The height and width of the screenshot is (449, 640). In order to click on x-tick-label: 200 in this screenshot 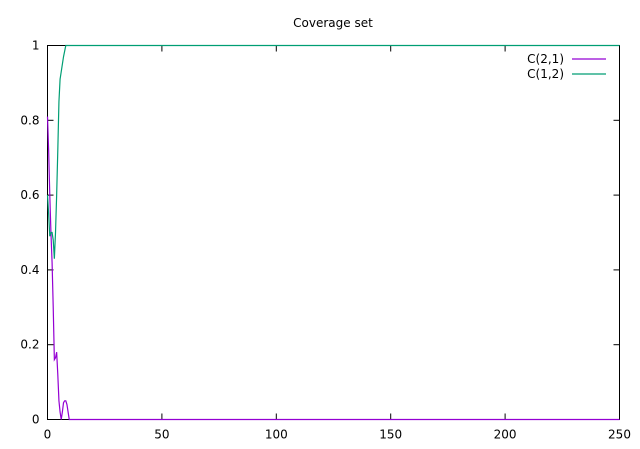, I will do `click(505, 435)`.